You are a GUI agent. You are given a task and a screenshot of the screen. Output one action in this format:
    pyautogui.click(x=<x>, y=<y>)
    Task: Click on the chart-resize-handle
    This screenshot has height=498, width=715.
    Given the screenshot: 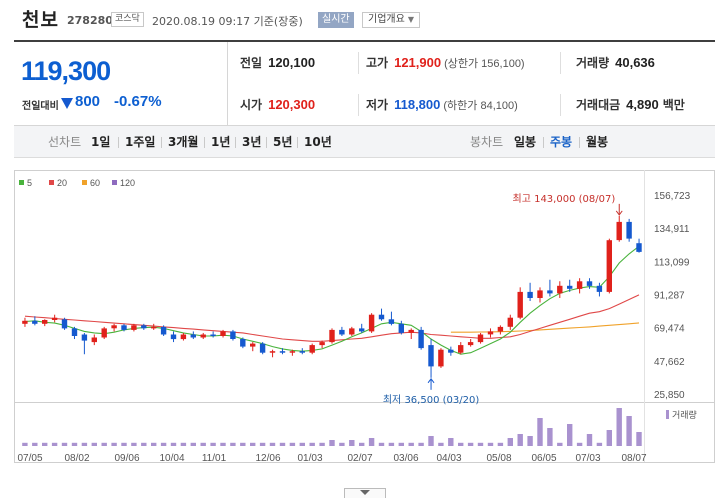 What is the action you would take?
    pyautogui.click(x=365, y=493)
    